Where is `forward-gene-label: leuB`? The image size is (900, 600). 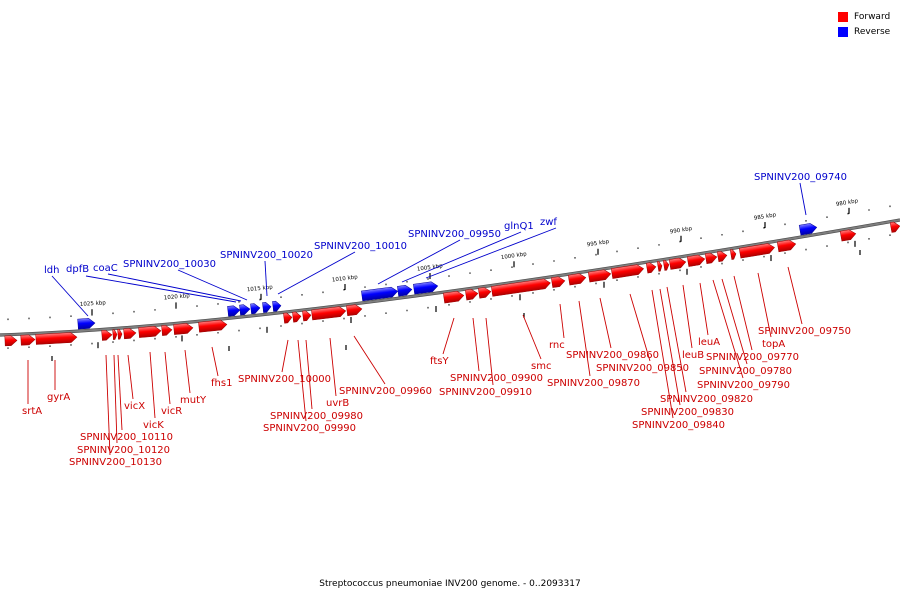
forward-gene-label: leuB is located at coordinates (693, 355).